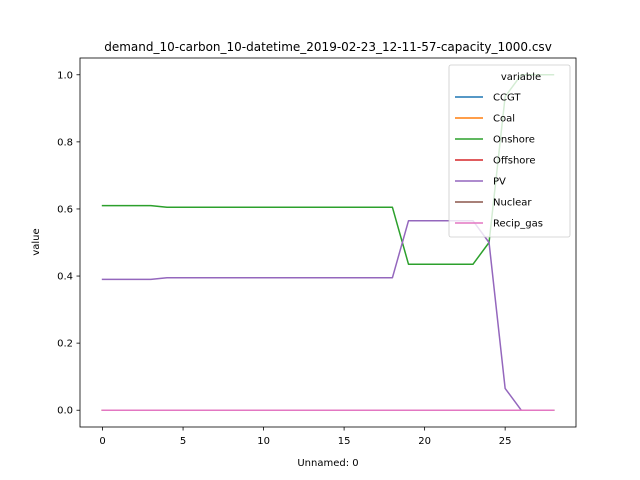 The width and height of the screenshot is (640, 480). I want to click on y-tick-label: 1.0, so click(65, 75).